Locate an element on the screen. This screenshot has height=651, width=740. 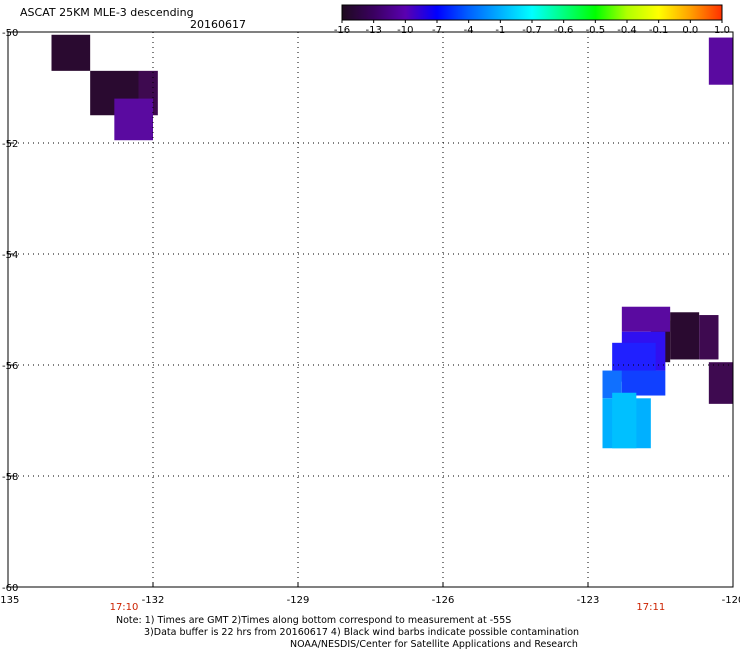
x-tick-label: -135 is located at coordinates (9, 600).